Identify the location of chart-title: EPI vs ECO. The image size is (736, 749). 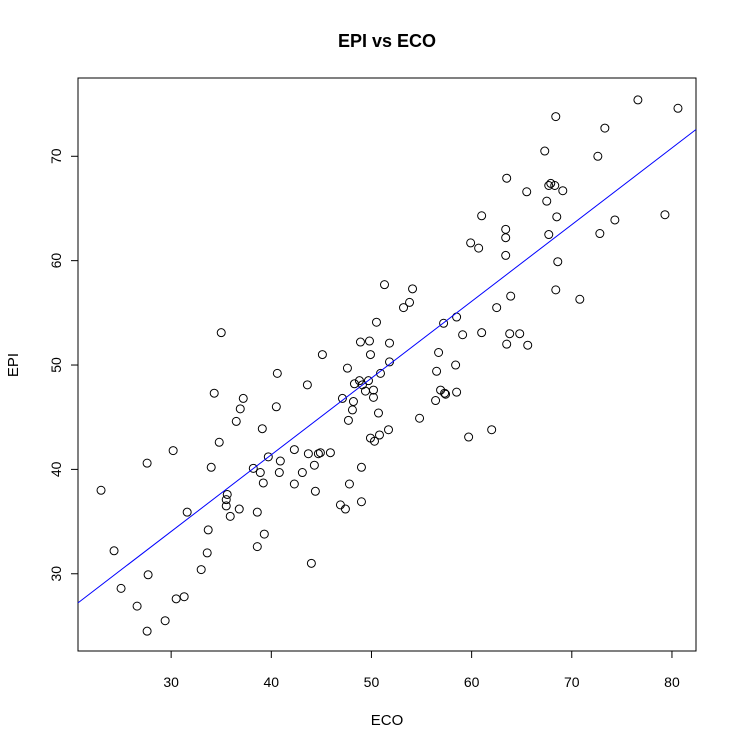
(387, 41).